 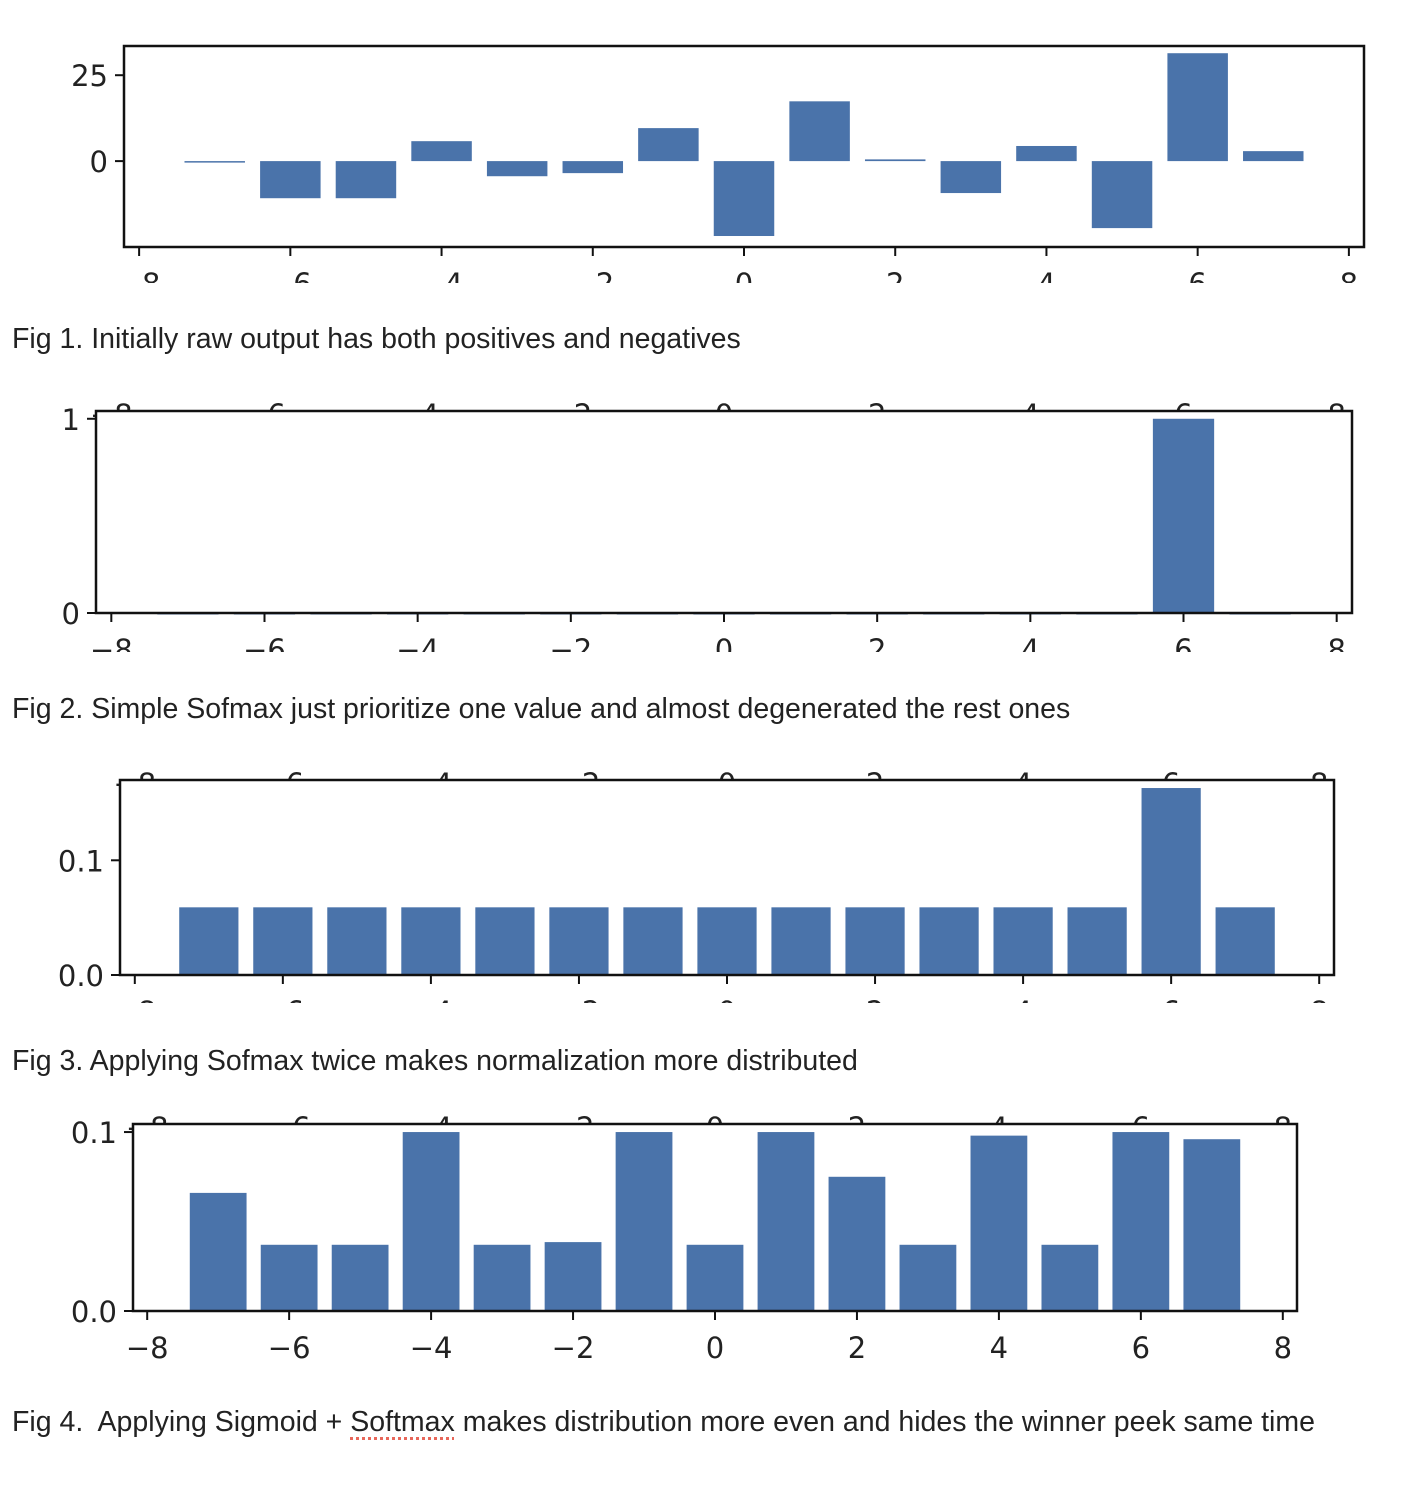 I want to click on y-tick-label: 1, so click(x=71, y=420).